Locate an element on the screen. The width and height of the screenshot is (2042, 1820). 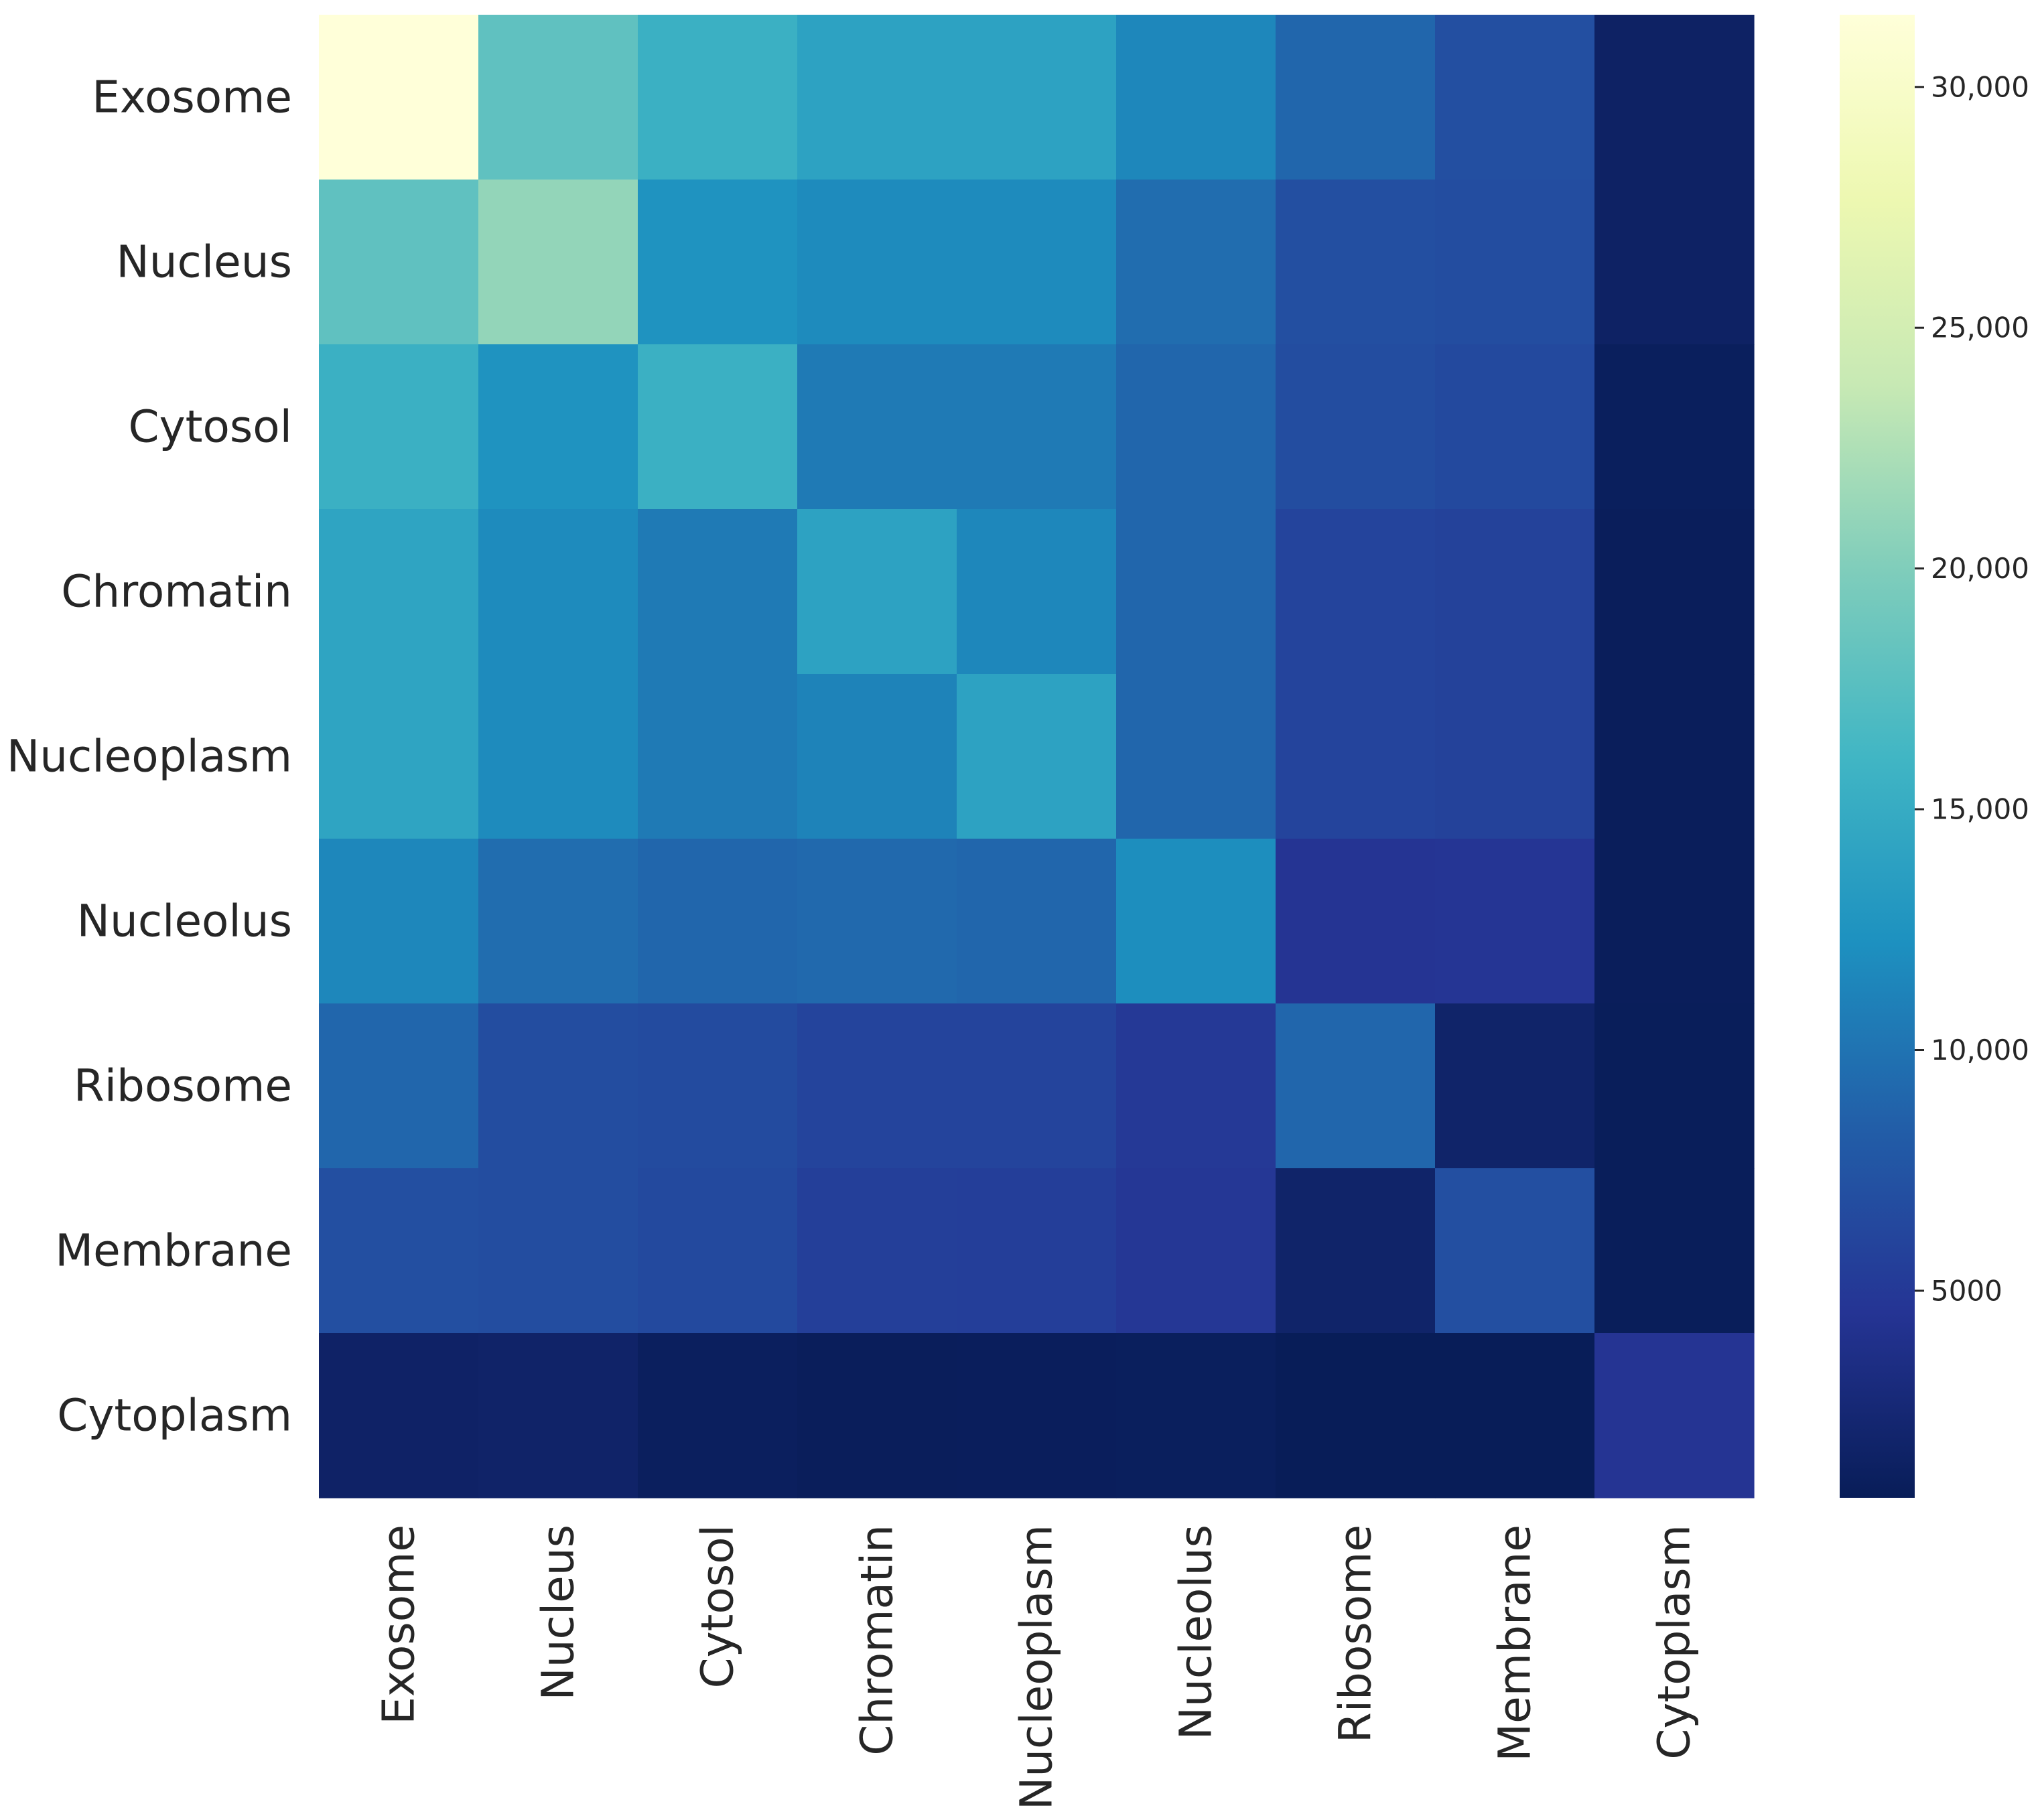
heatmap-cell-nucleus-cytoplasm is located at coordinates (1674, 262).